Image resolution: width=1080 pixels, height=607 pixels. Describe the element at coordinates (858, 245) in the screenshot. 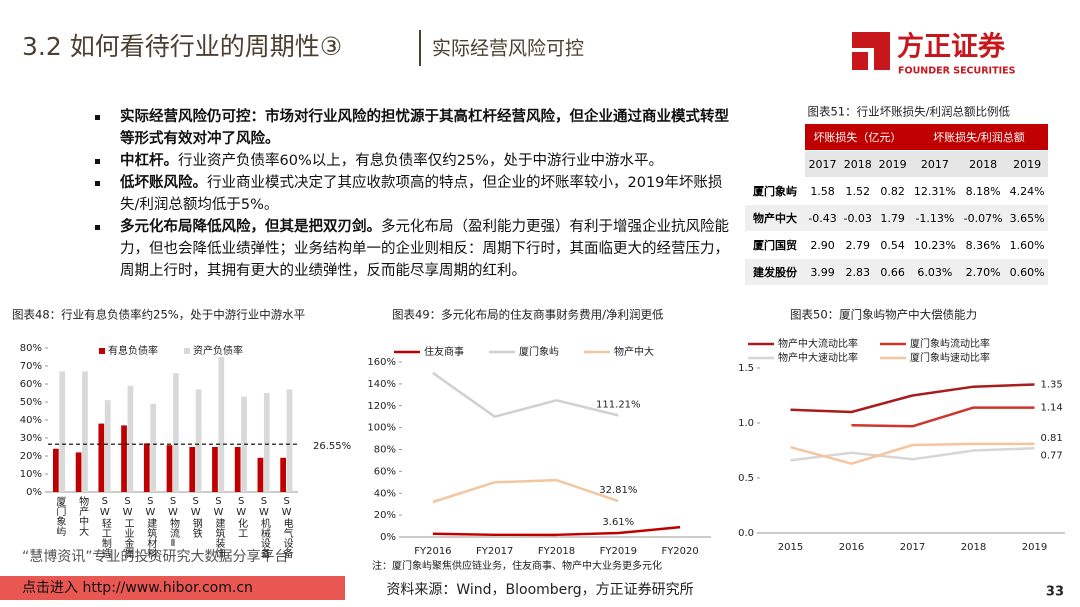

I see `table-cell: 2.79` at that location.